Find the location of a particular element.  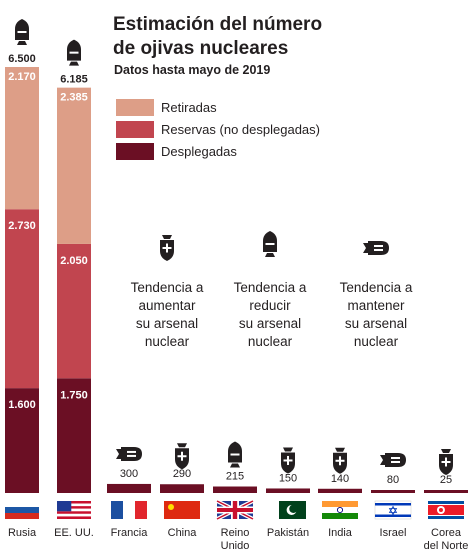

trend-india-bomb-plus-icon is located at coordinates (340, 460).